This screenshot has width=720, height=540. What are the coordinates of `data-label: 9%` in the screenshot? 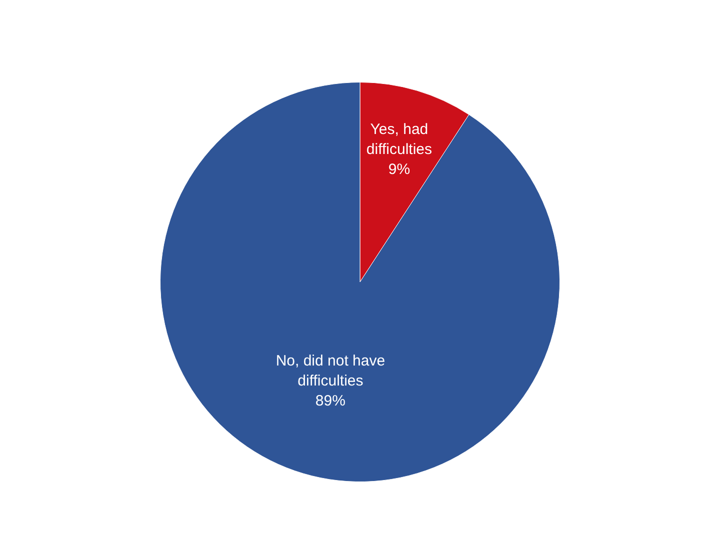 It's located at (399, 169).